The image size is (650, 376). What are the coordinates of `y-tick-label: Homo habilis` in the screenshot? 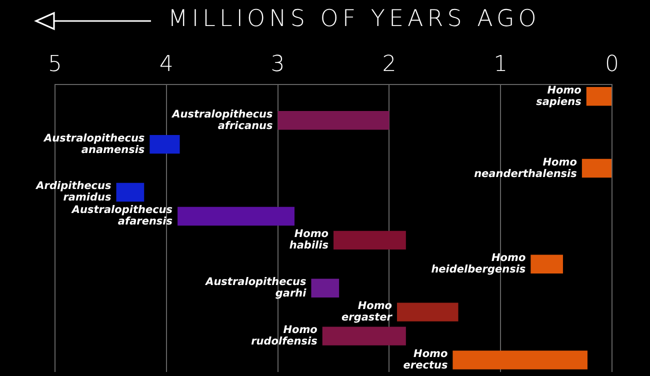 It's located at (308, 240).